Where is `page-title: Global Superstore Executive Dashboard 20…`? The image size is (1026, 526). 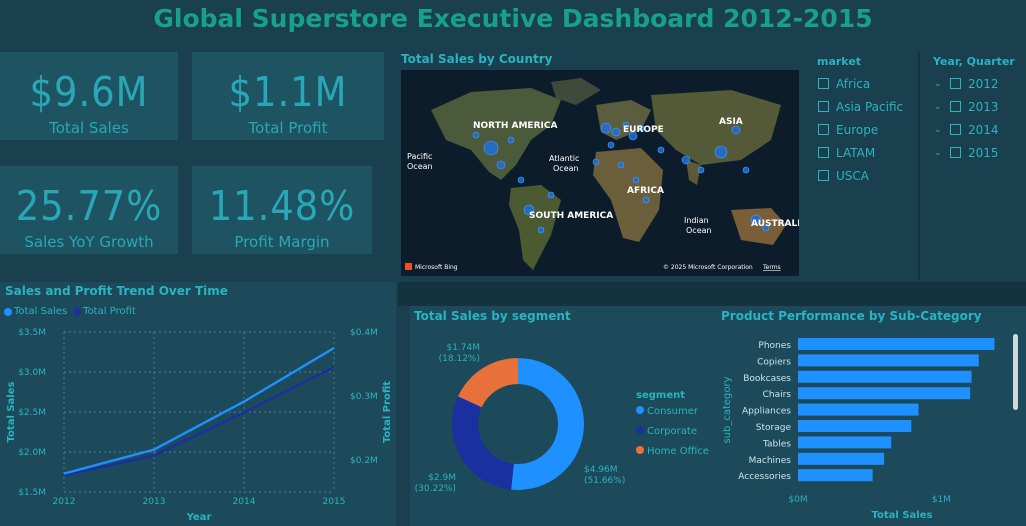
page-title: Global Superstore Executive Dashboard 20… is located at coordinates (513, 18).